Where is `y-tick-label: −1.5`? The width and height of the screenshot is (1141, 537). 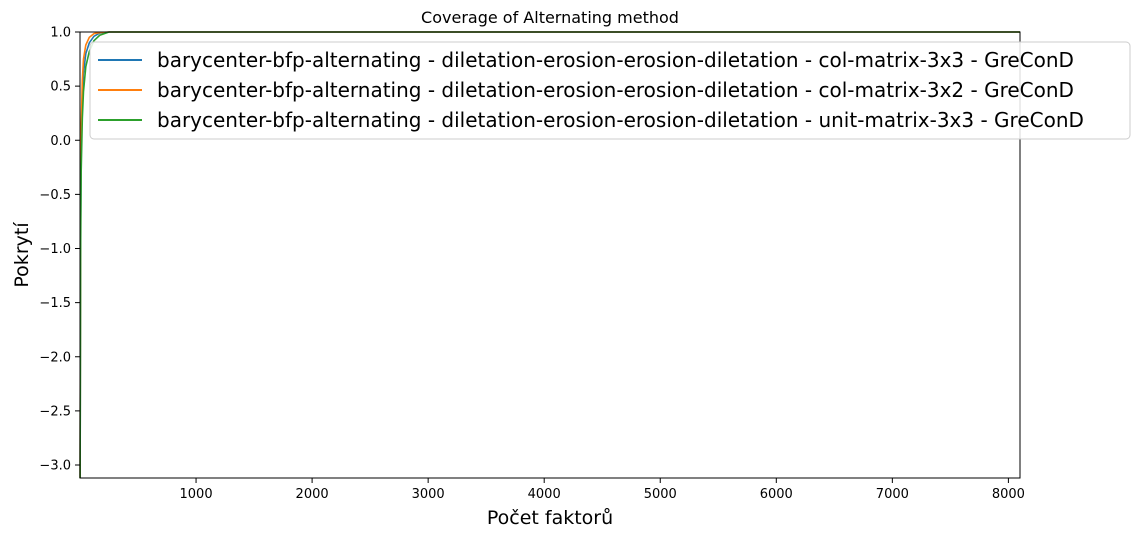 y-tick-label: −1.5 is located at coordinates (55, 303).